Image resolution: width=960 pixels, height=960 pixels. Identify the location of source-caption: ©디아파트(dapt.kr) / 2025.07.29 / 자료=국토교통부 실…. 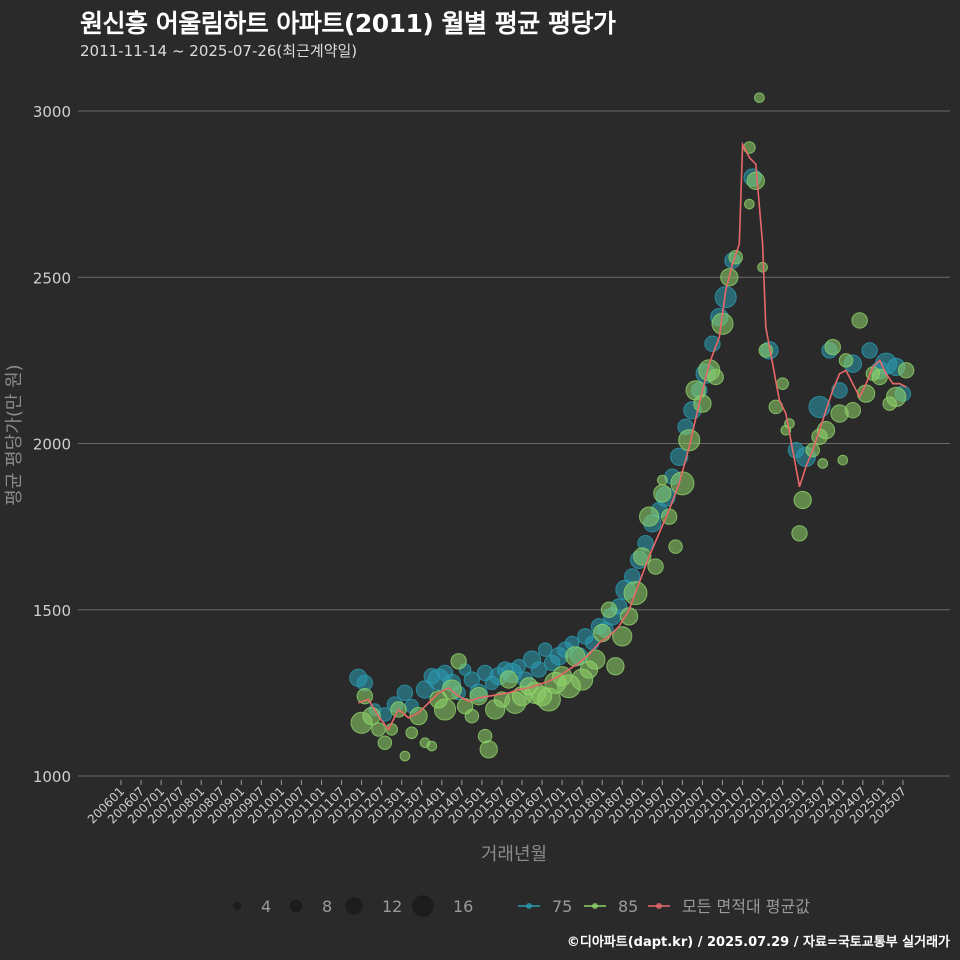
(758, 942).